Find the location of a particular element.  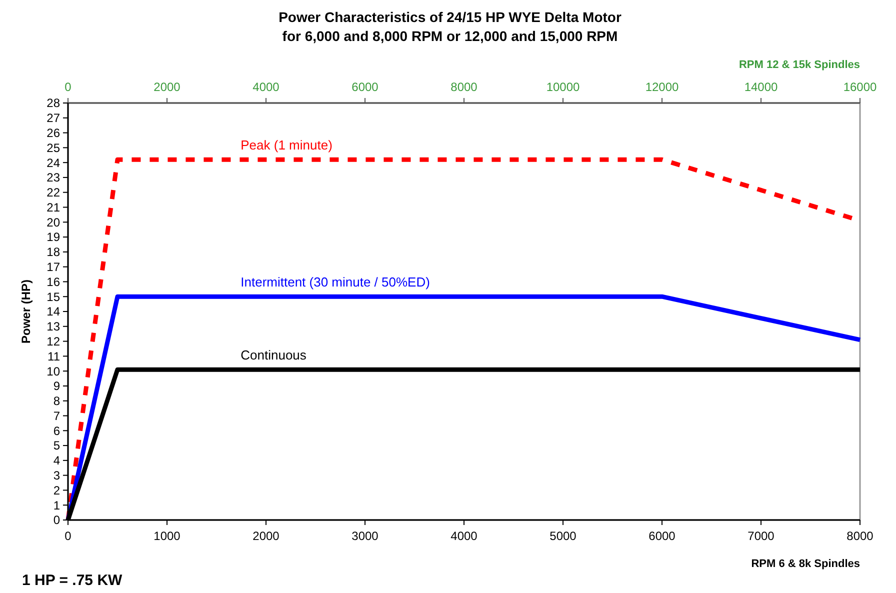

y-tick-label: 7 is located at coordinates (56, 415).